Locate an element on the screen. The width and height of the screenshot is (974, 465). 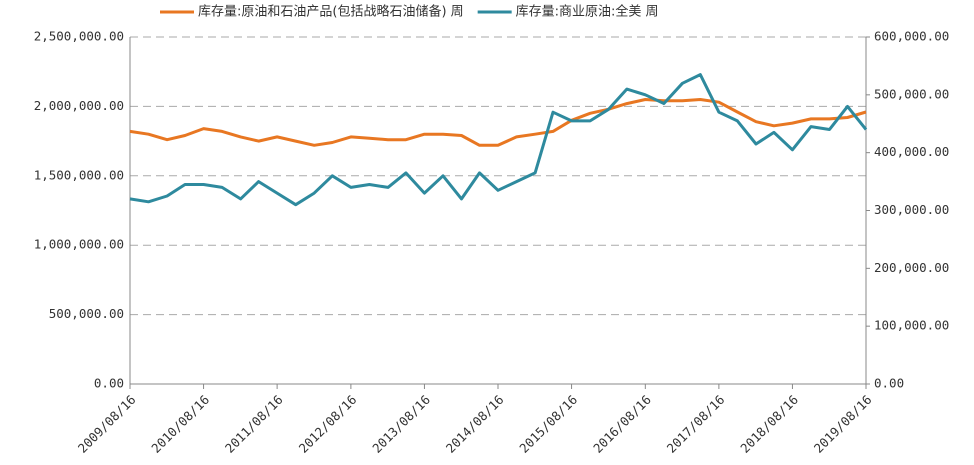
x-tick-label: 2012/08/16 is located at coordinates (328, 424).